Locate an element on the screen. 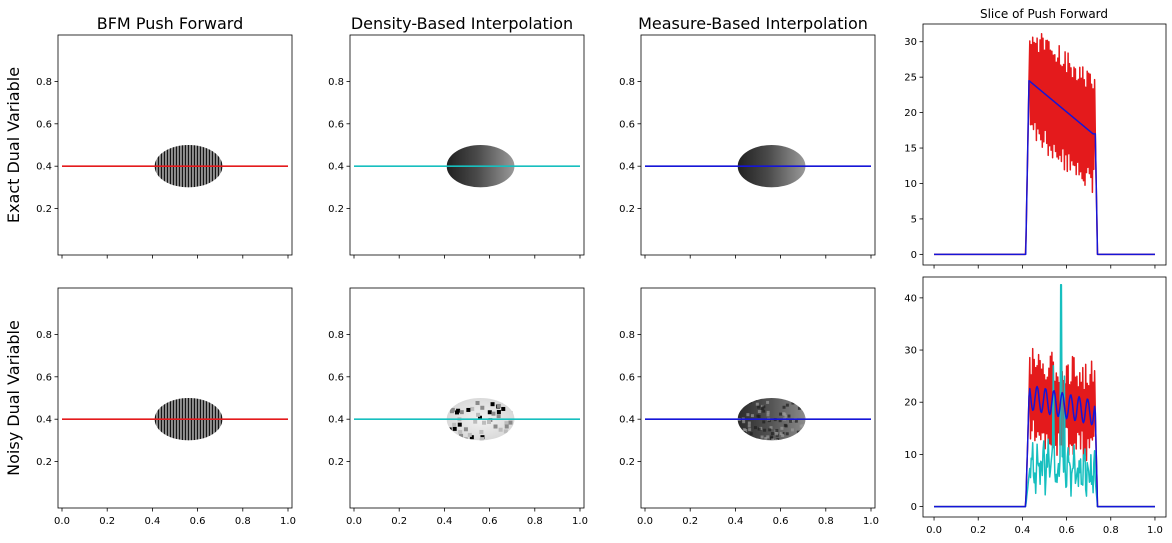  y-tick-label: 10 is located at coordinates (910, 184).